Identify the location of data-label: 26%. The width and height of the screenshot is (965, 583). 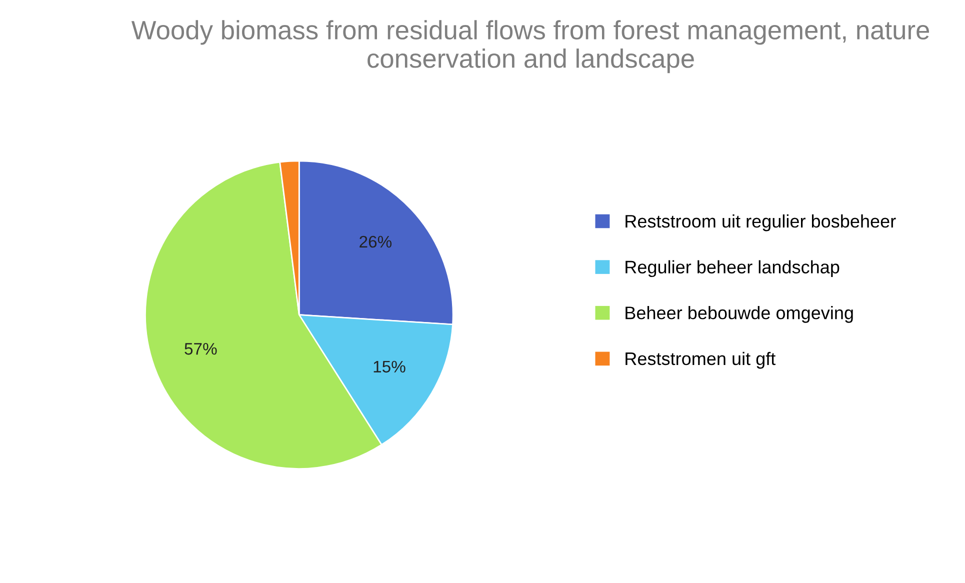
(376, 242).